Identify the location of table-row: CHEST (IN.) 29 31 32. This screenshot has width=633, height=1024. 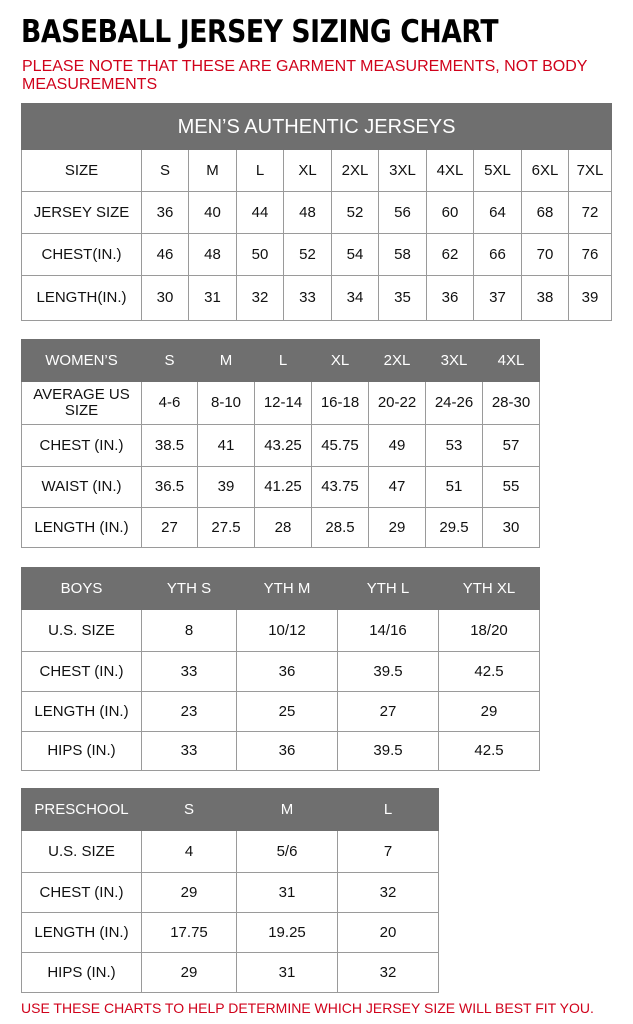
(230, 892).